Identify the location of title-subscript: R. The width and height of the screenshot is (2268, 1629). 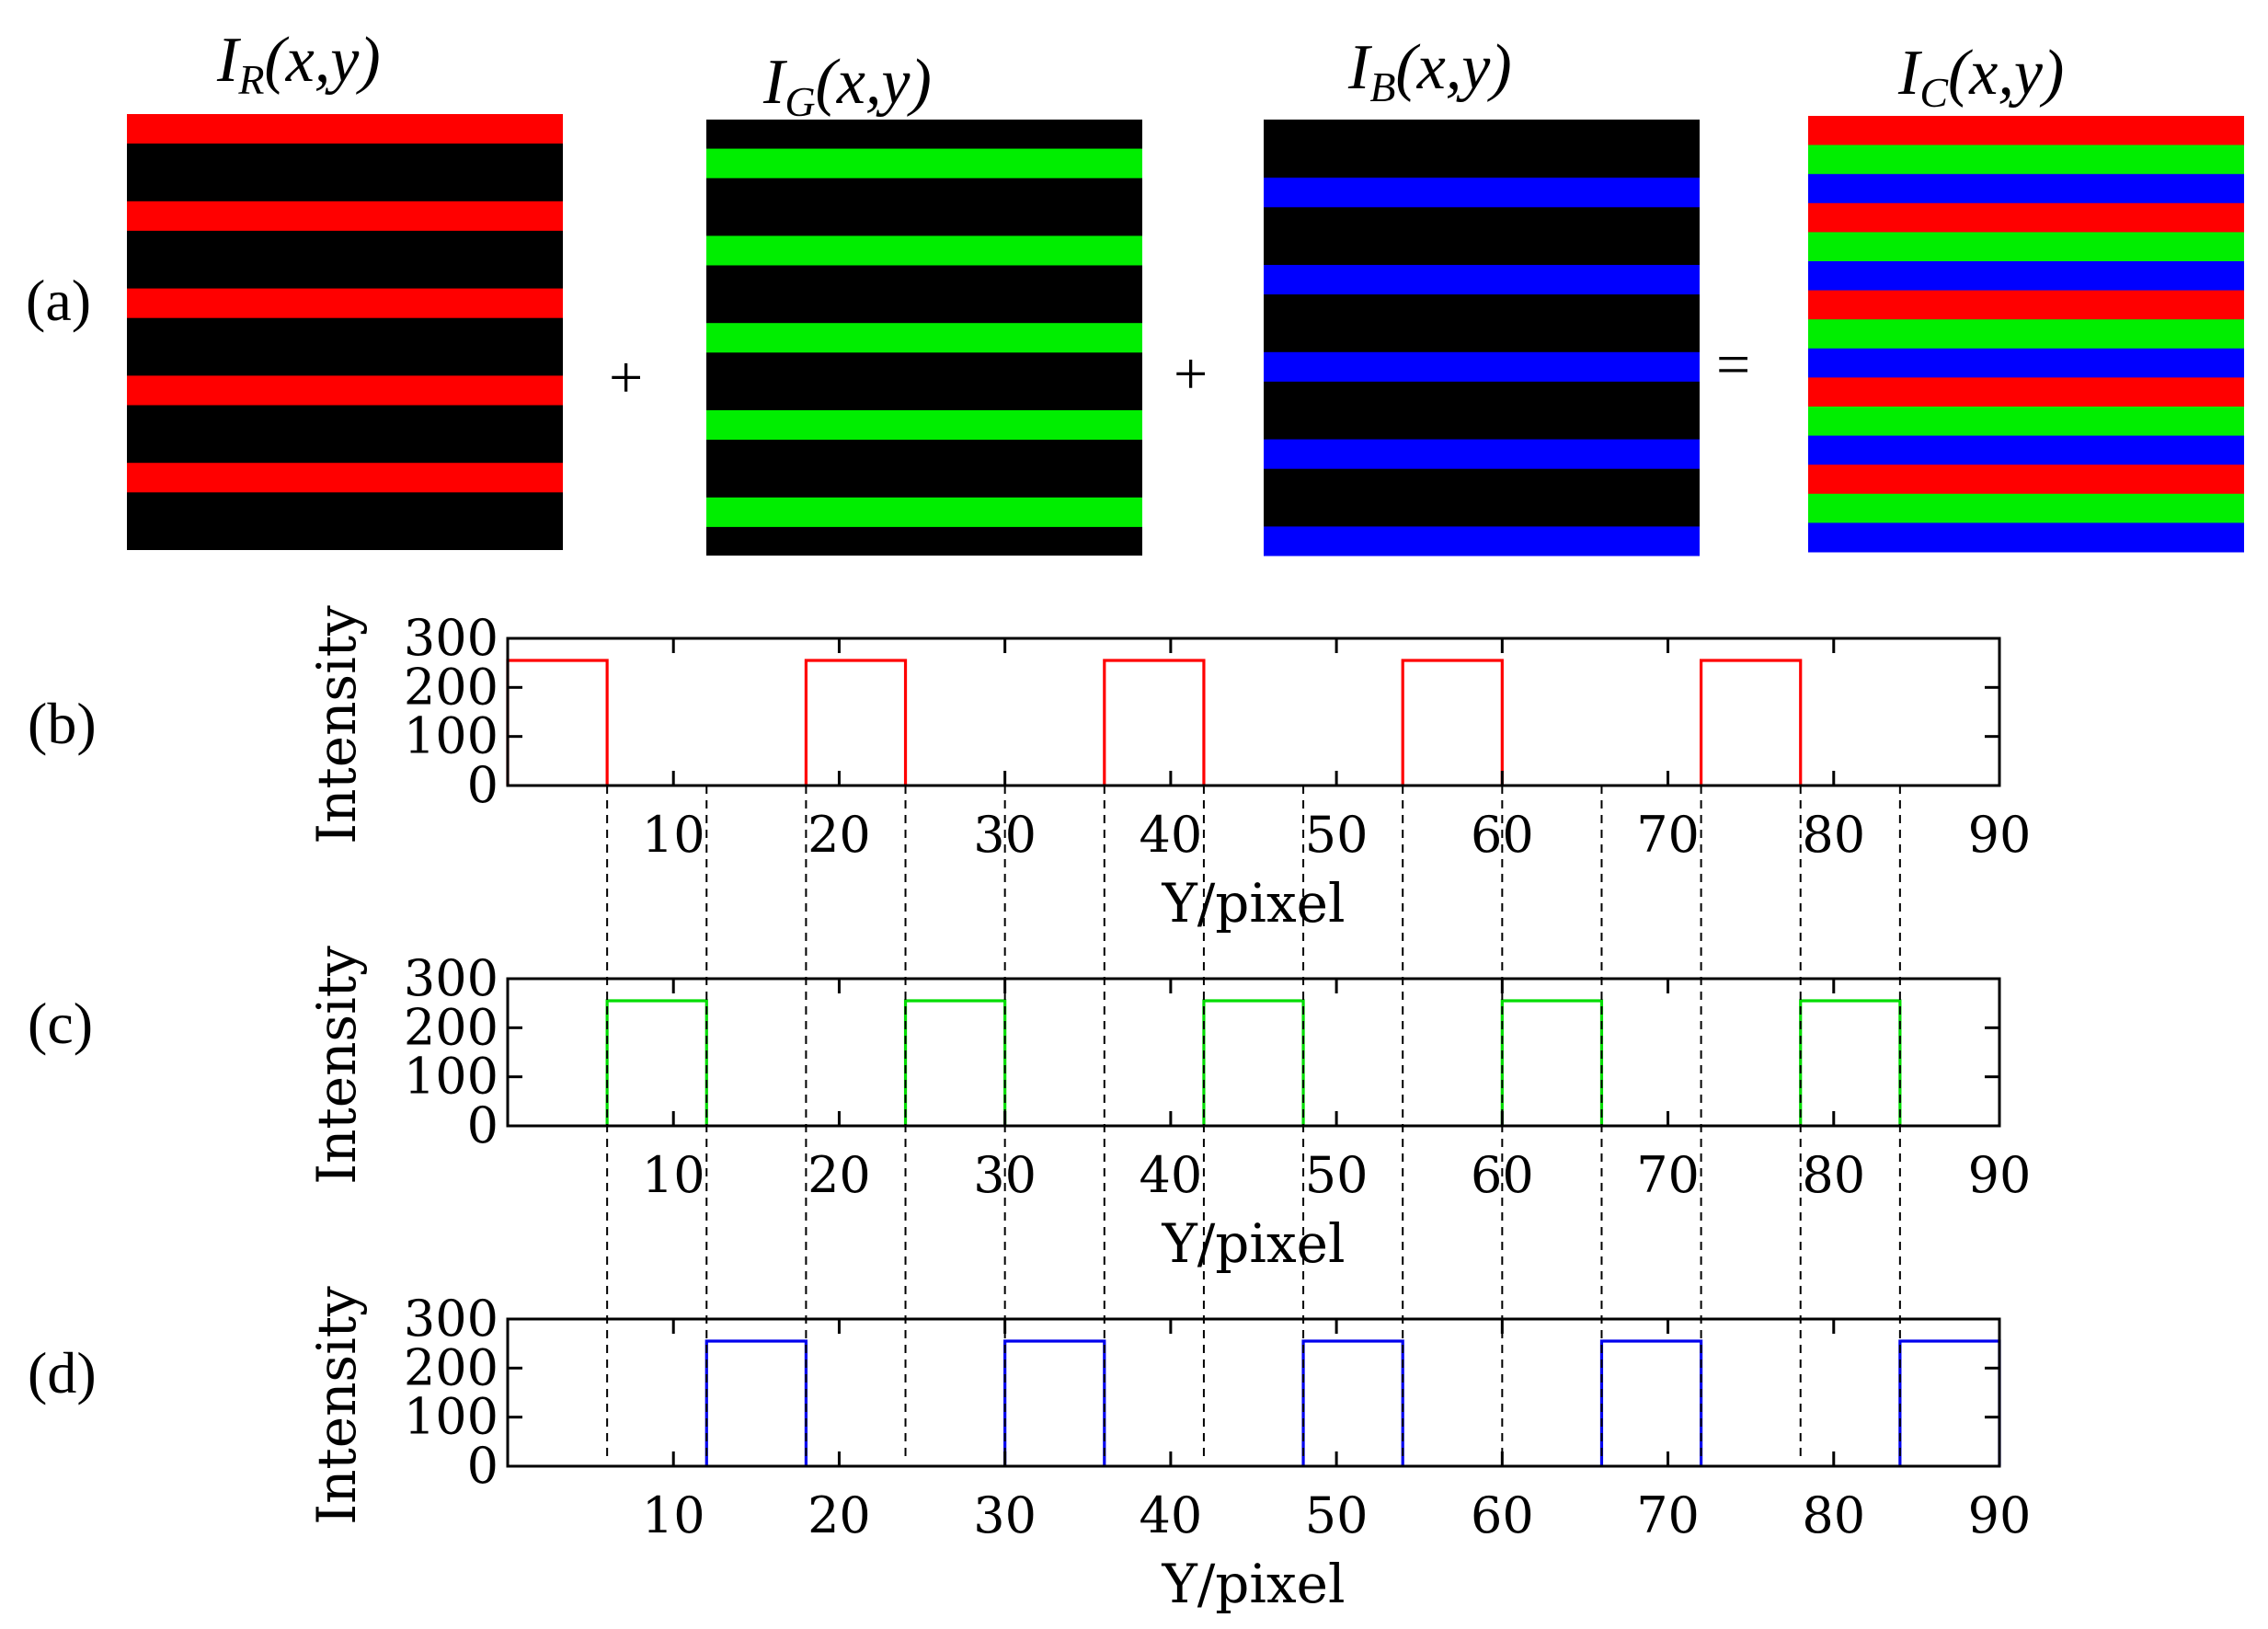
(250, 80).